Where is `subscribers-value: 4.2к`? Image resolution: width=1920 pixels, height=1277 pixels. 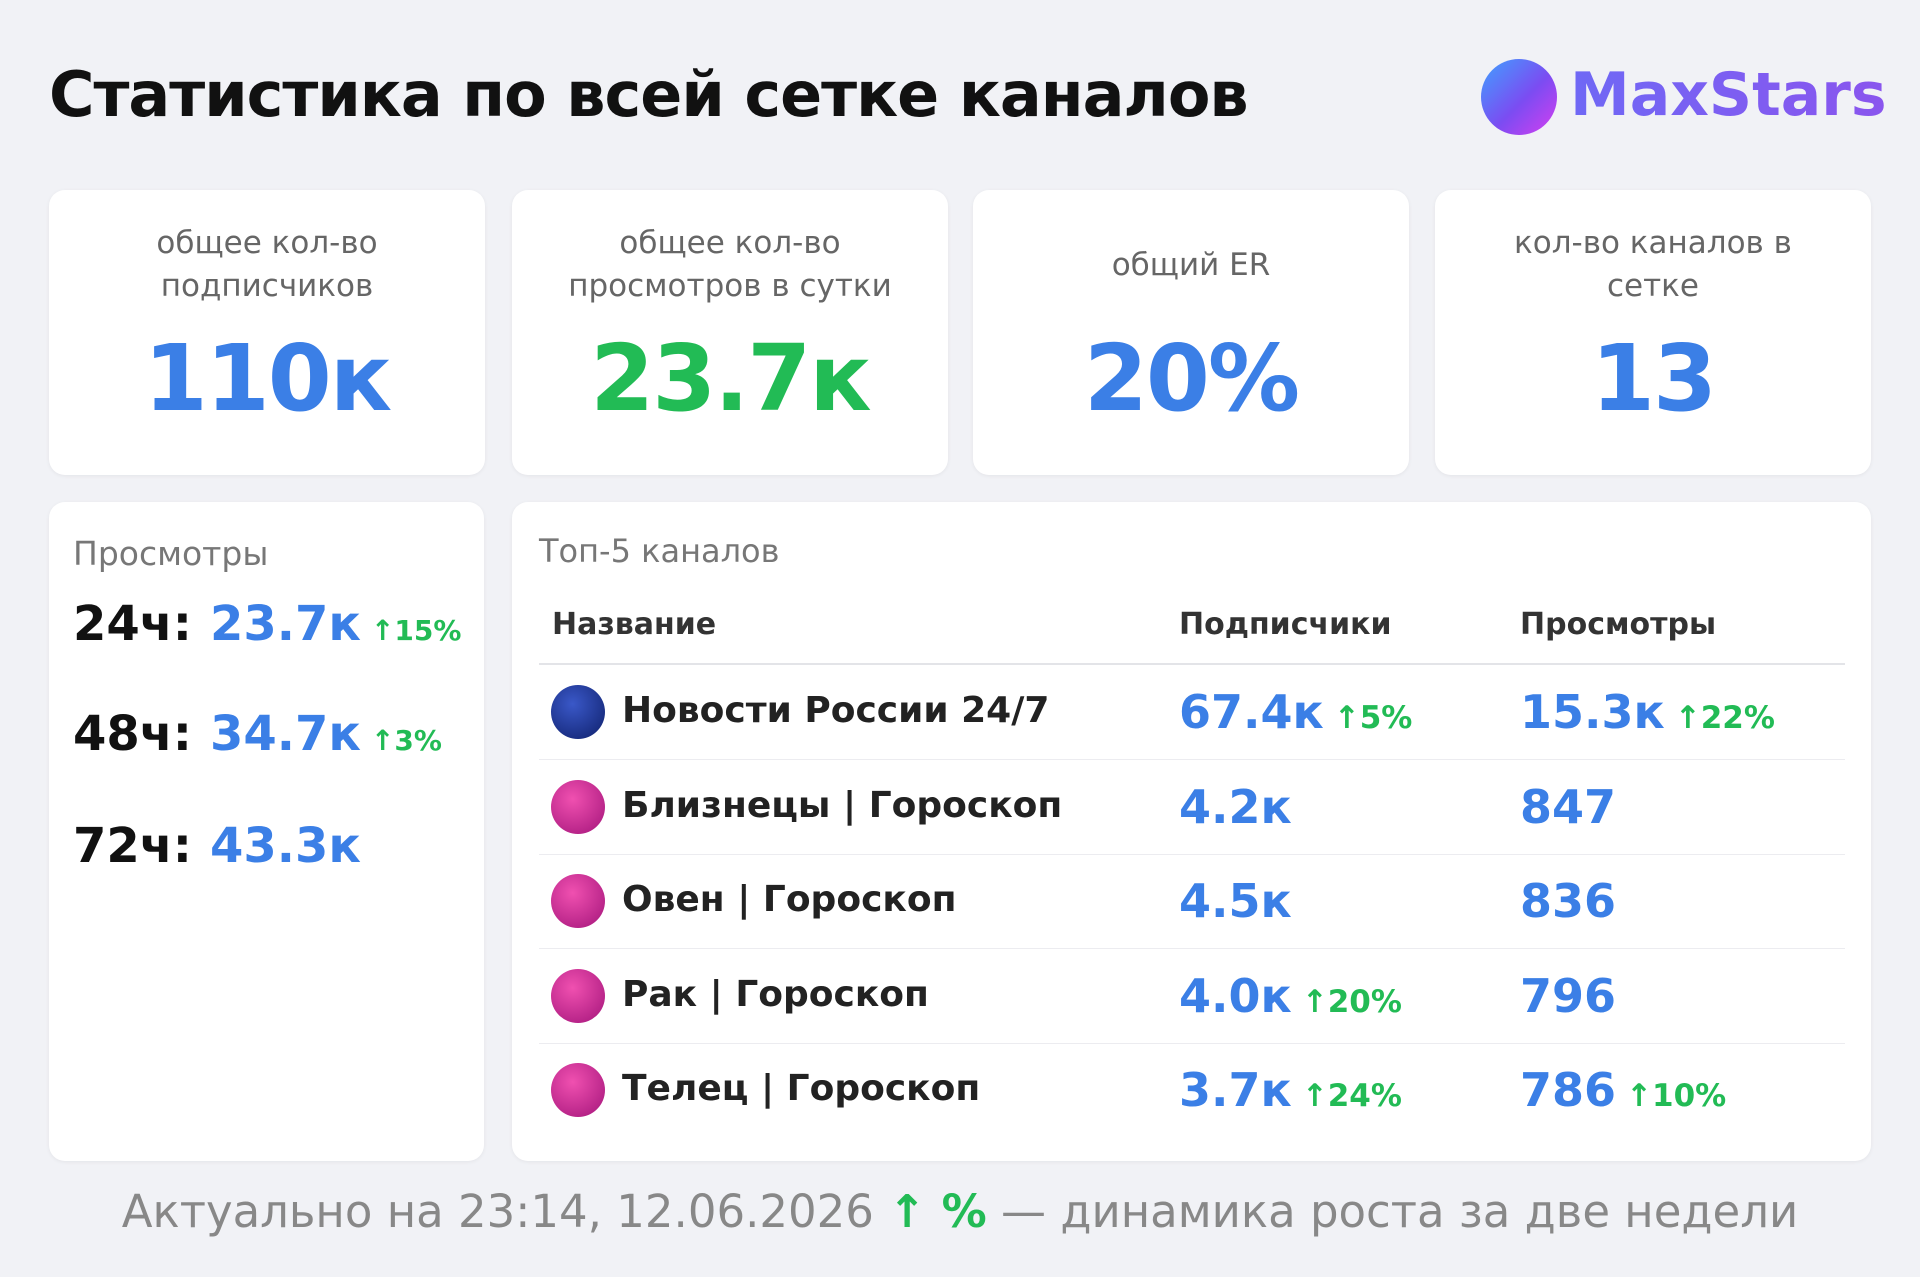 subscribers-value: 4.2к is located at coordinates (1235, 806).